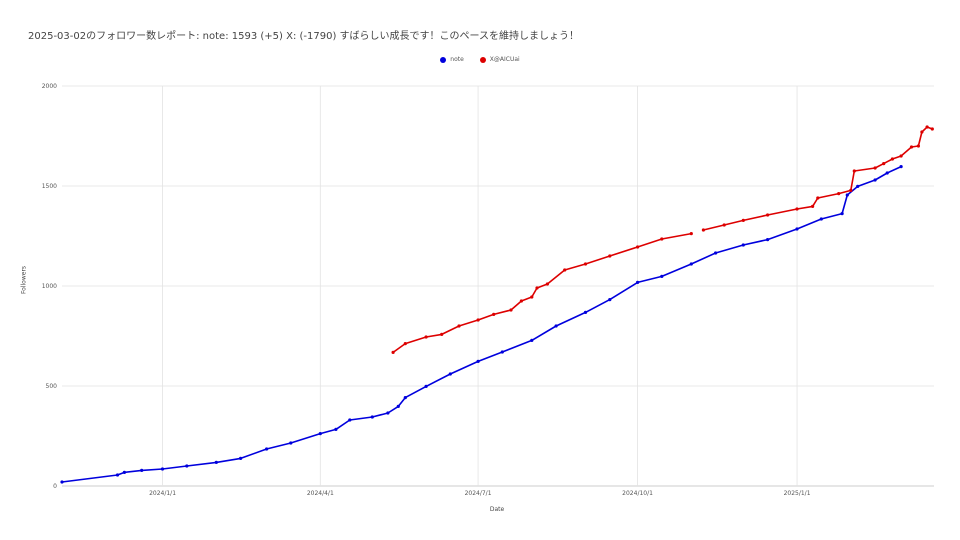  Describe the element at coordinates (55, 486) in the screenshot. I see `y-tick-label: 0` at that location.